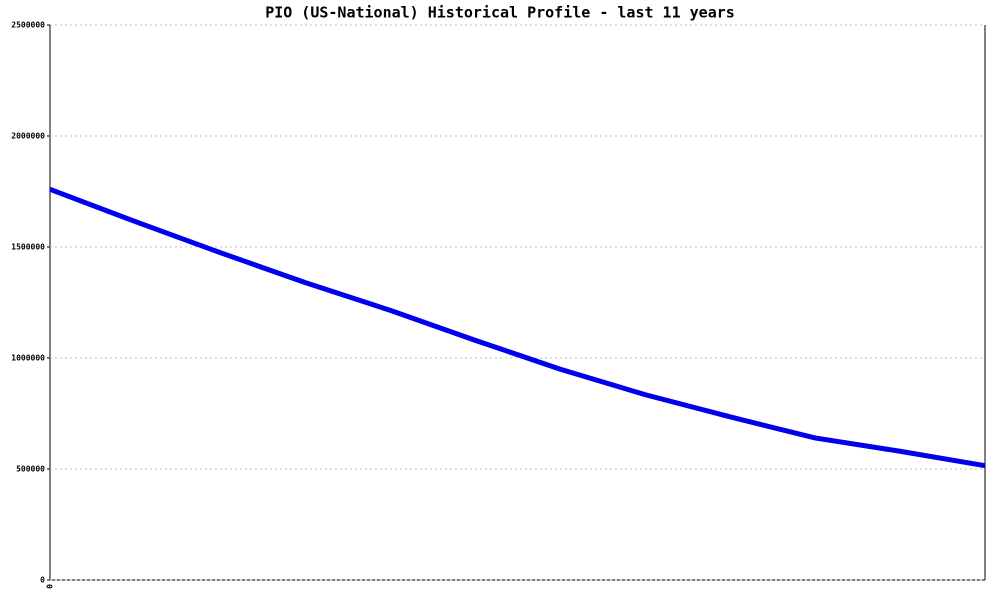 The width and height of the screenshot is (1000, 600). What do you see at coordinates (30, 469) in the screenshot?
I see `y-tick-label: 500000` at bounding box center [30, 469].